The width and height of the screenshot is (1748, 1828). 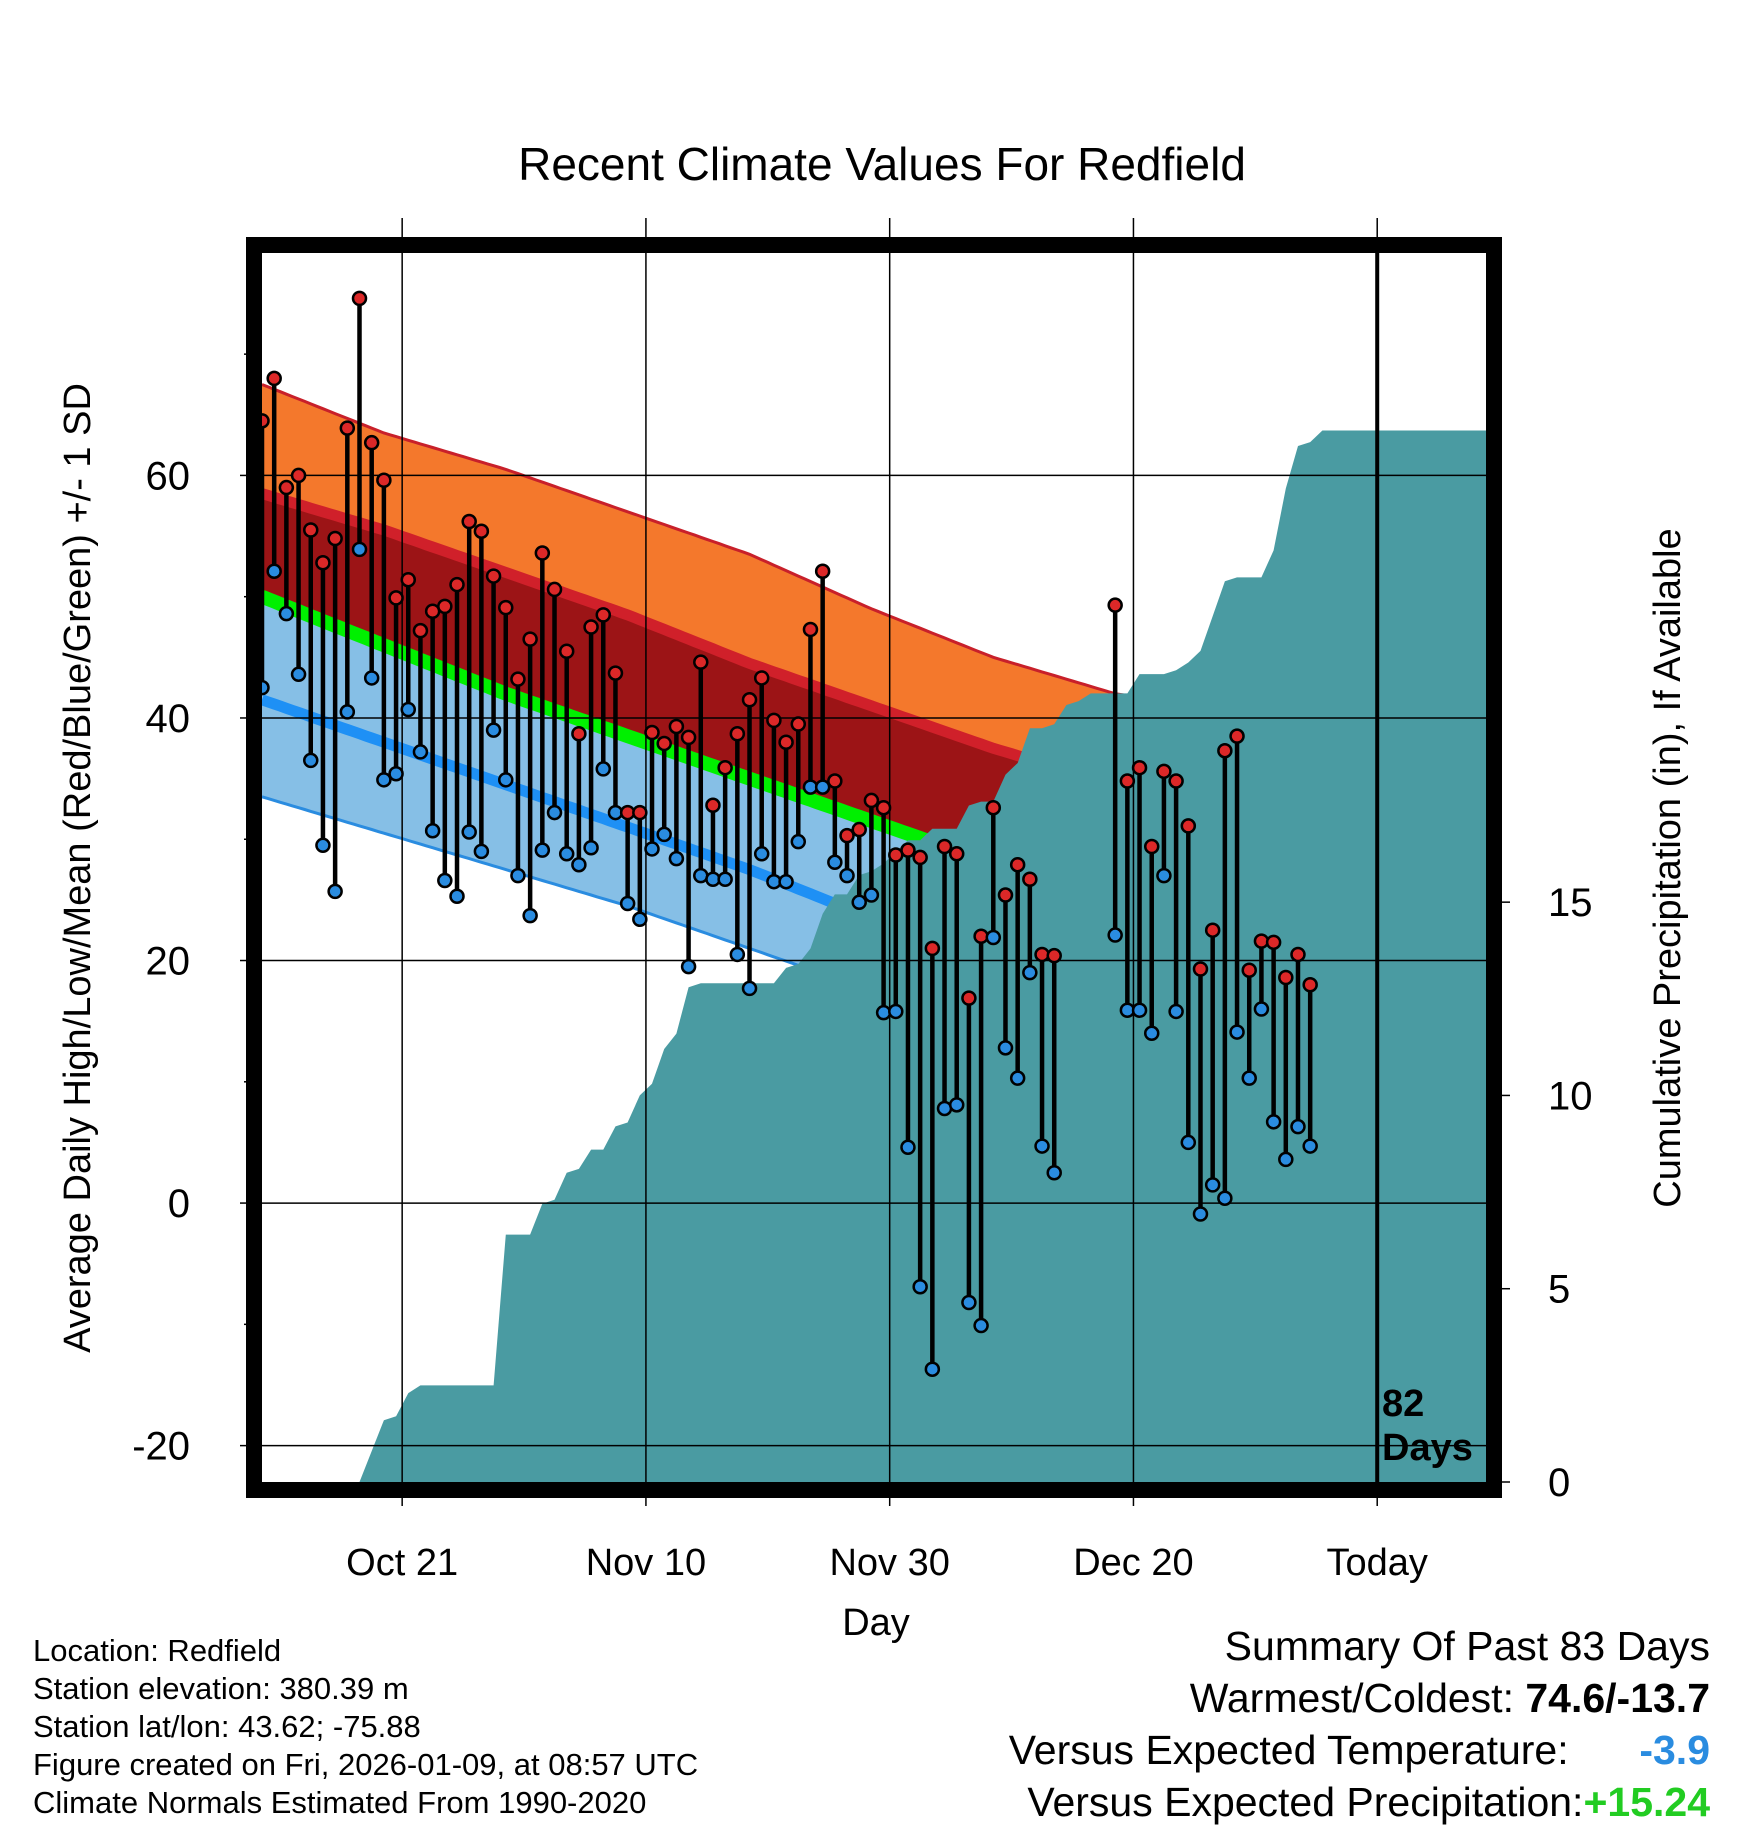 What do you see at coordinates (1403, 1404) in the screenshot?
I see `today-days-count: 82` at bounding box center [1403, 1404].